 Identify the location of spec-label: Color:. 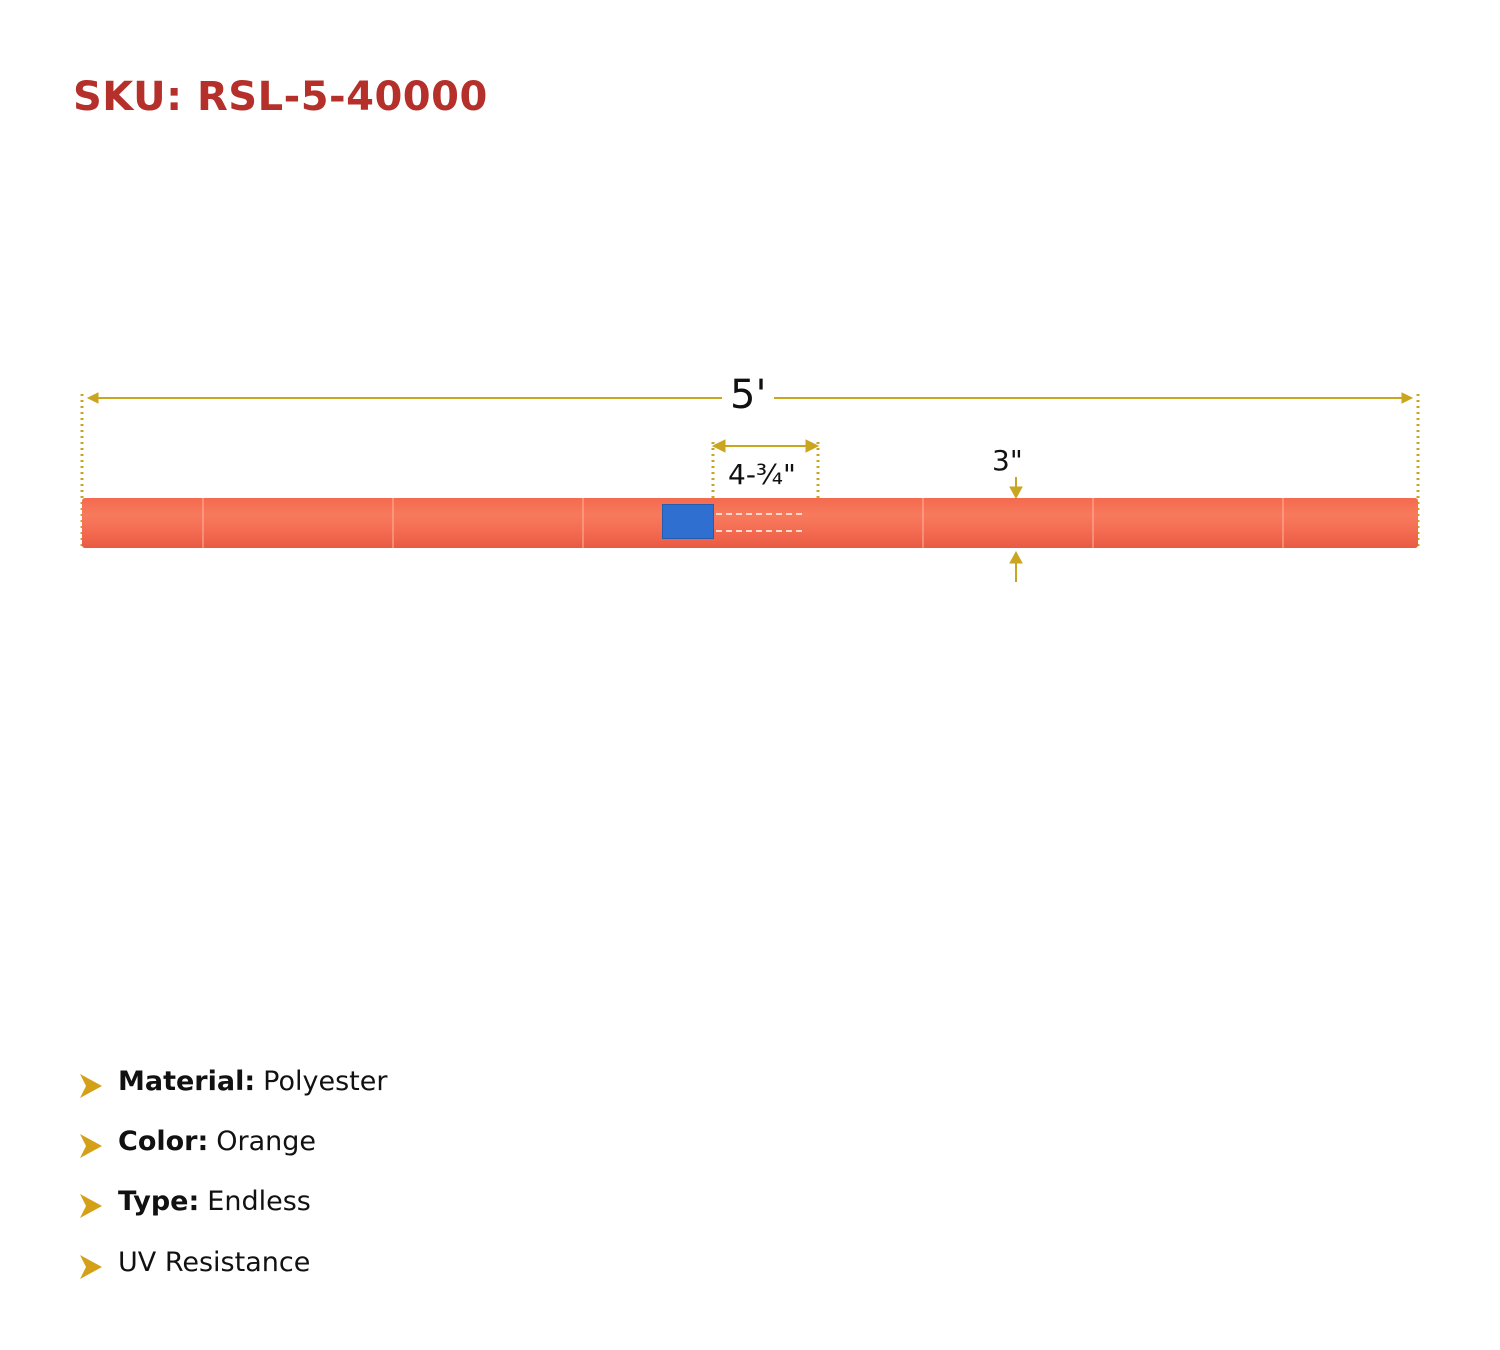
(163, 1141).